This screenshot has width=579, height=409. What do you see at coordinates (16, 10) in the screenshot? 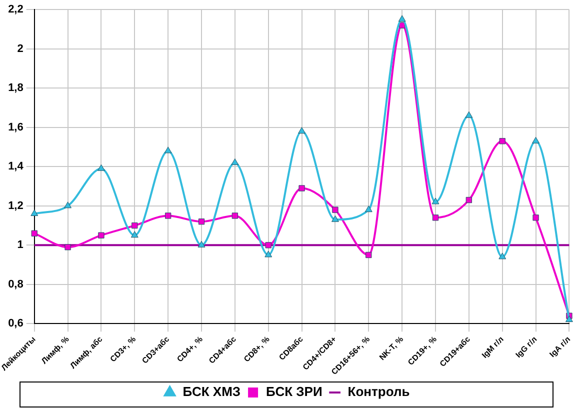
I see `y-tick-label: 2,2` at bounding box center [16, 10].